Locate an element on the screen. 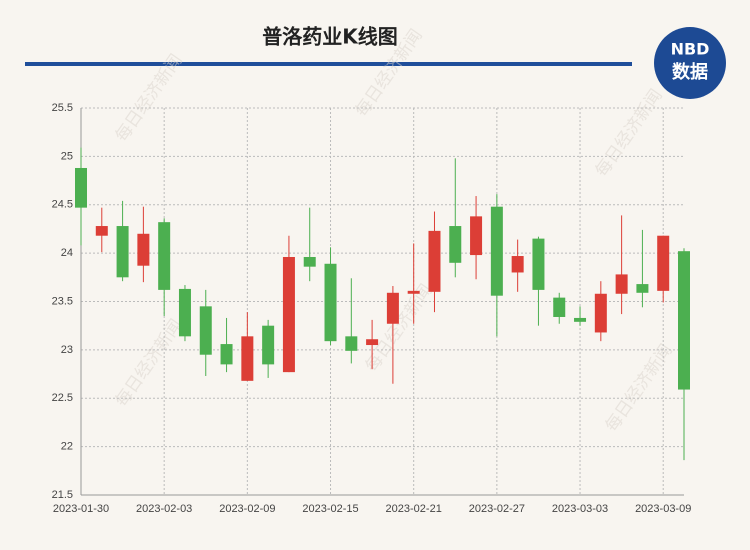 This screenshot has height=550, width=750. y-tick-label: 22.5 is located at coordinates (62, 398).